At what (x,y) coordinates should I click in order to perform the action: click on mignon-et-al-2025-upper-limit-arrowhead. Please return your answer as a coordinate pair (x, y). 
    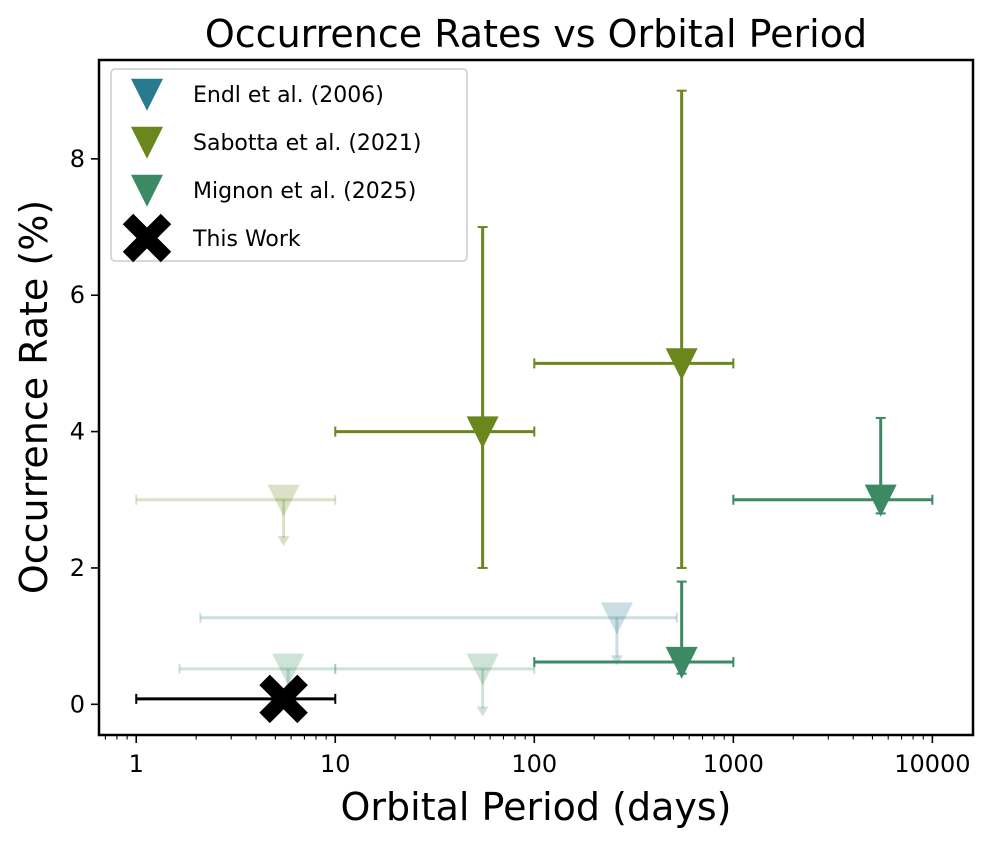
    Looking at the image, I should click on (482, 711).